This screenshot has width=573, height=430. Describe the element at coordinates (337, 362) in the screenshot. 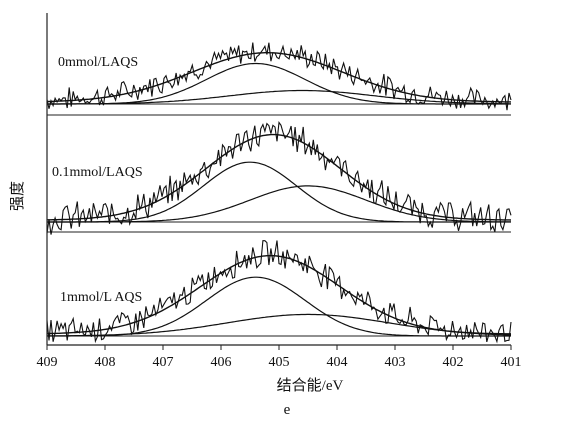

I see `x-tick-label: 404` at that location.